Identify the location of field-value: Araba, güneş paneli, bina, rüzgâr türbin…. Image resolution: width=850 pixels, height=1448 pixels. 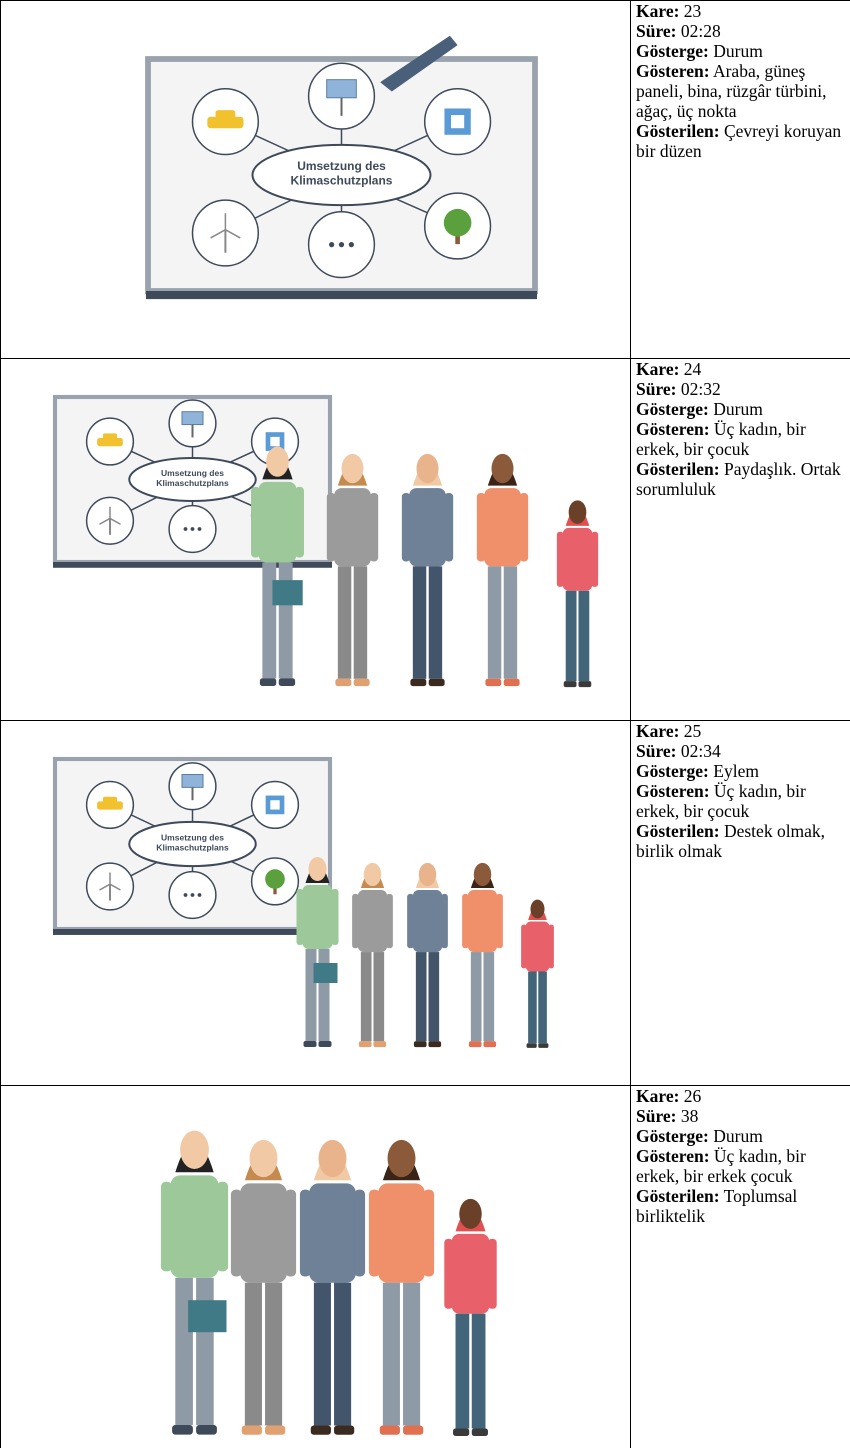
(731, 91).